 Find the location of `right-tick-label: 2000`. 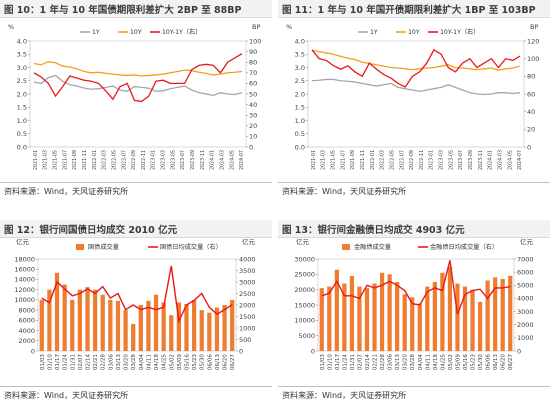

right-tick-label: 2000 is located at coordinates (247, 305).